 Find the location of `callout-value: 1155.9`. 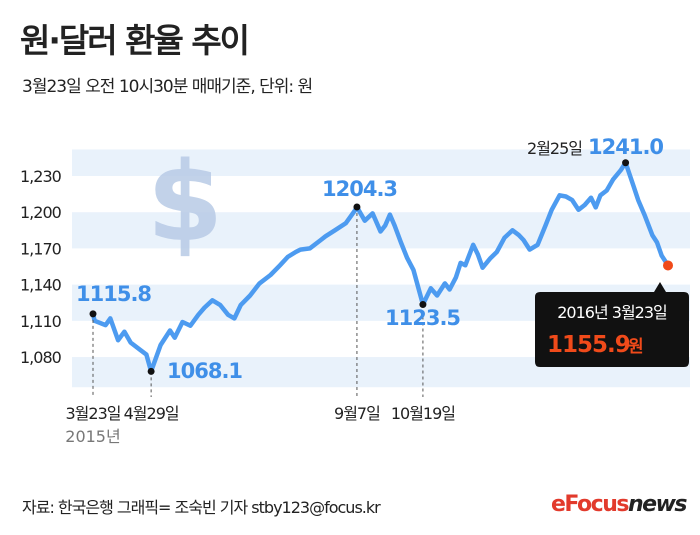

callout-value: 1155.9 is located at coordinates (588, 345).